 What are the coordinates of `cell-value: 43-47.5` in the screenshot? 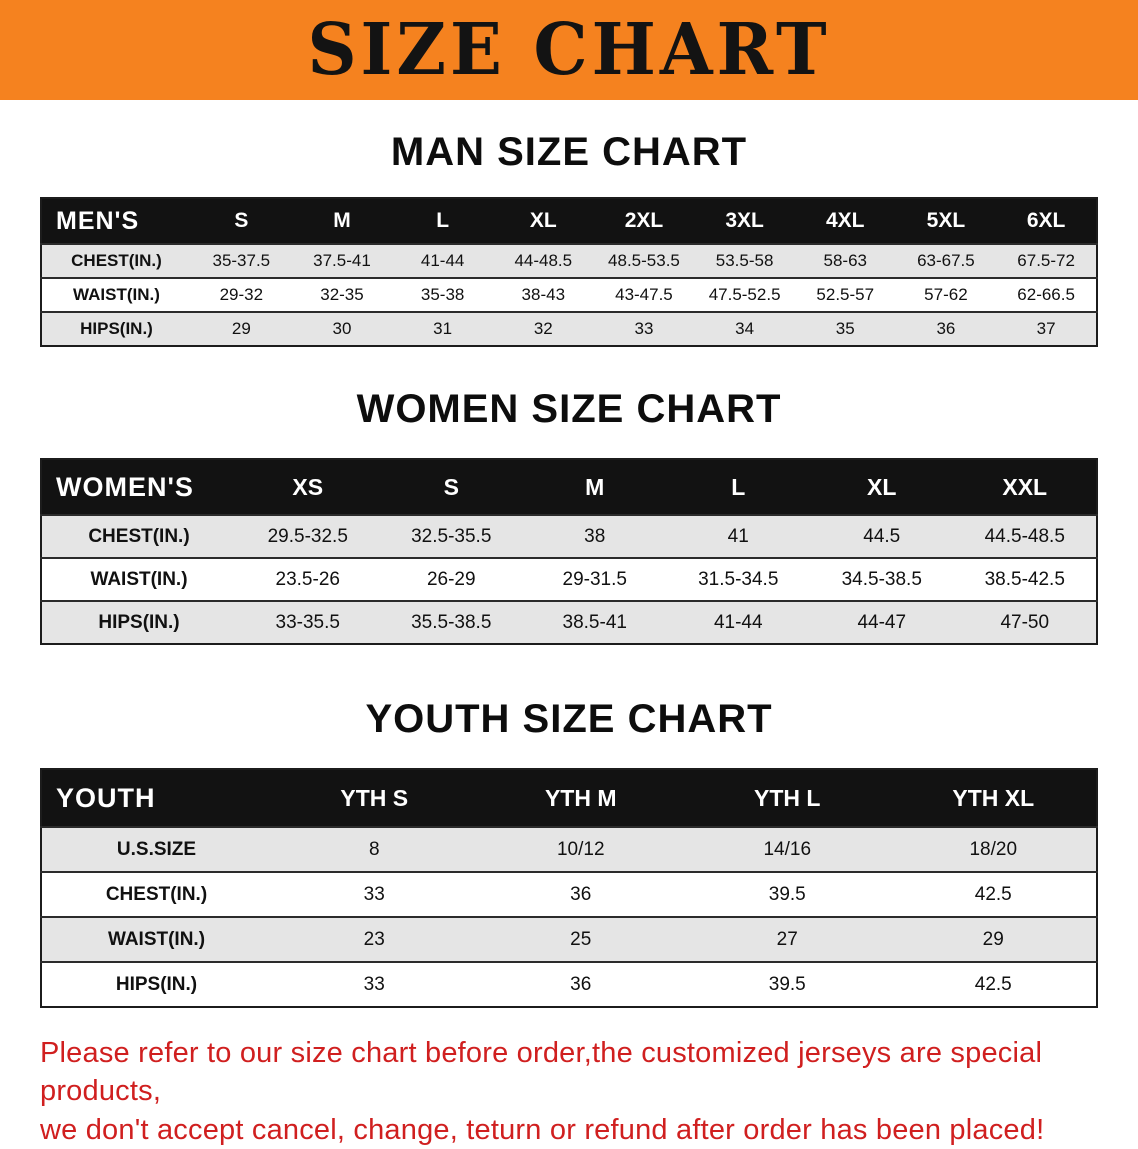 It's located at (644, 294).